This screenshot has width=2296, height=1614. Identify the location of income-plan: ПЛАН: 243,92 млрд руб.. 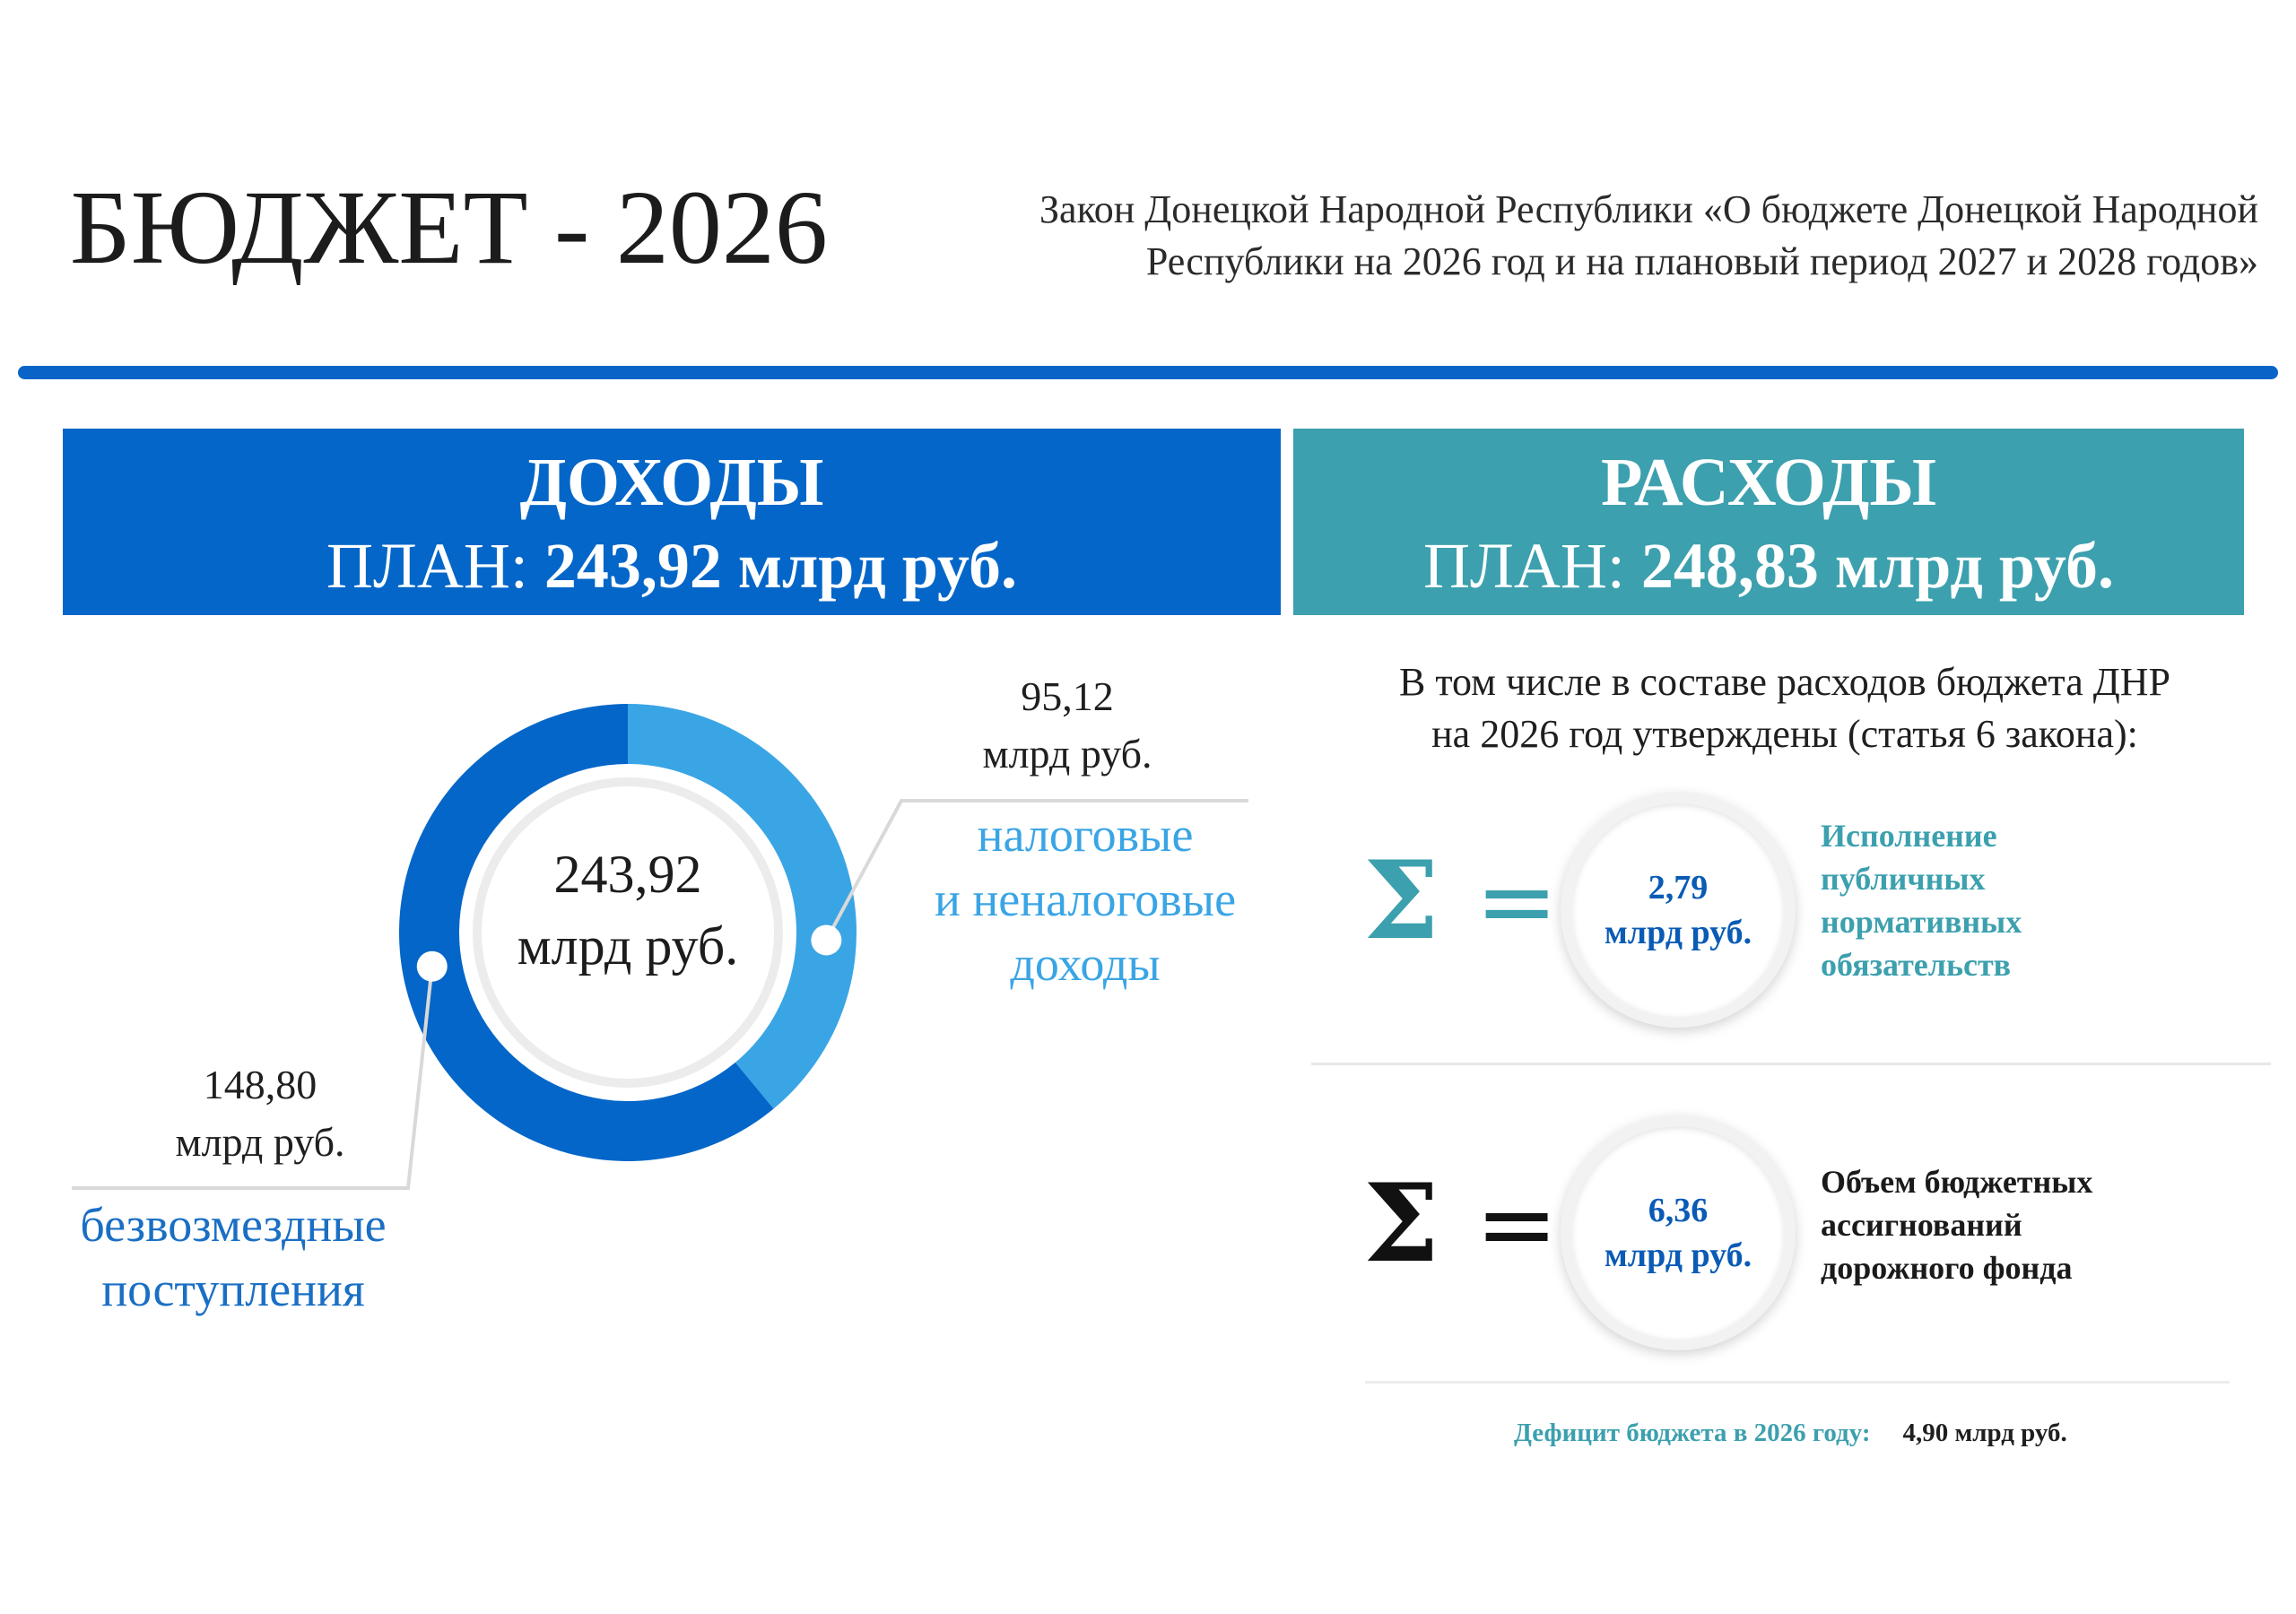
(672, 565).